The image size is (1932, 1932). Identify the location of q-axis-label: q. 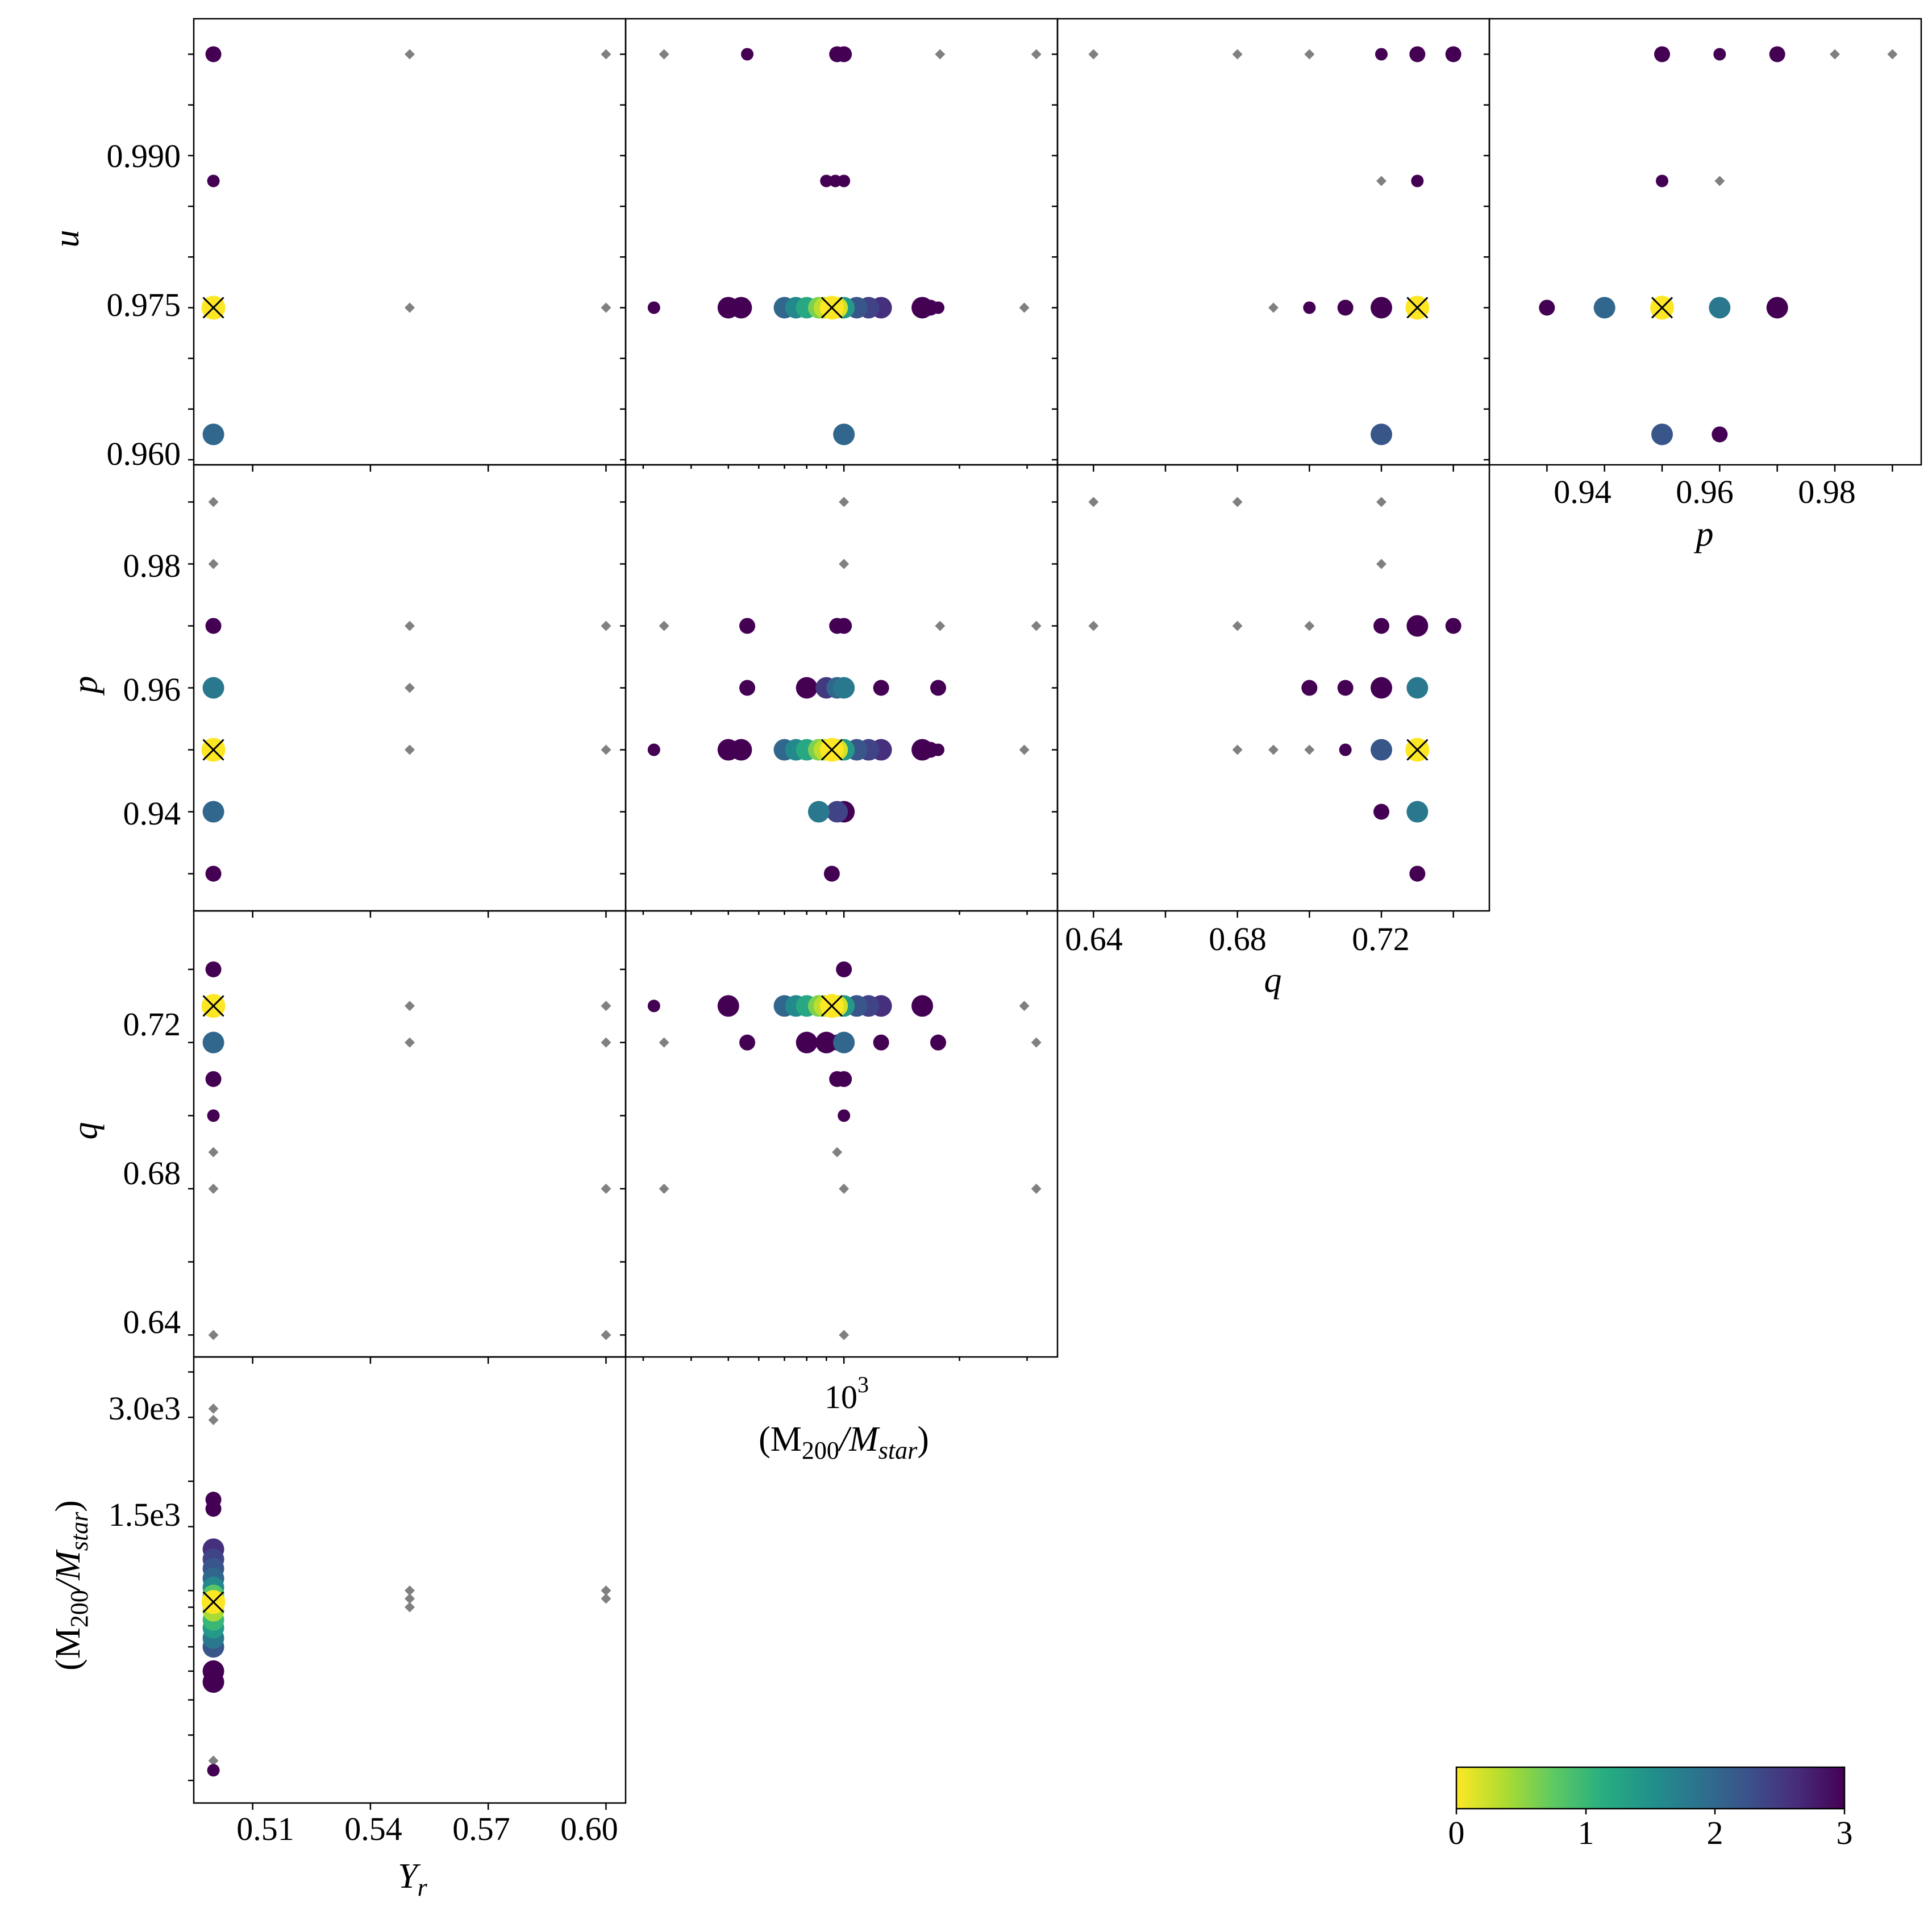
(85, 1131).